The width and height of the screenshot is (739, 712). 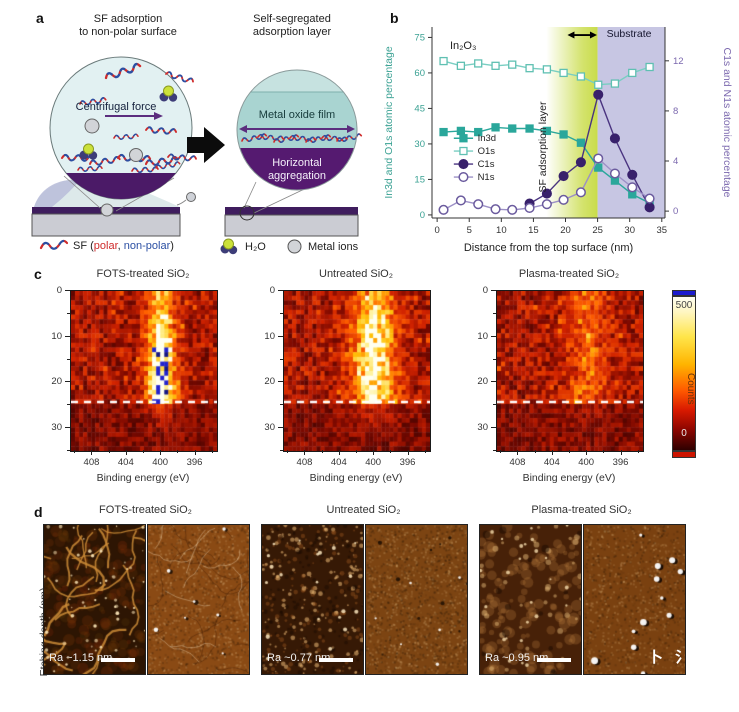 What do you see at coordinates (38, 512) in the screenshot?
I see `panel-d-label: d` at bounding box center [38, 512].